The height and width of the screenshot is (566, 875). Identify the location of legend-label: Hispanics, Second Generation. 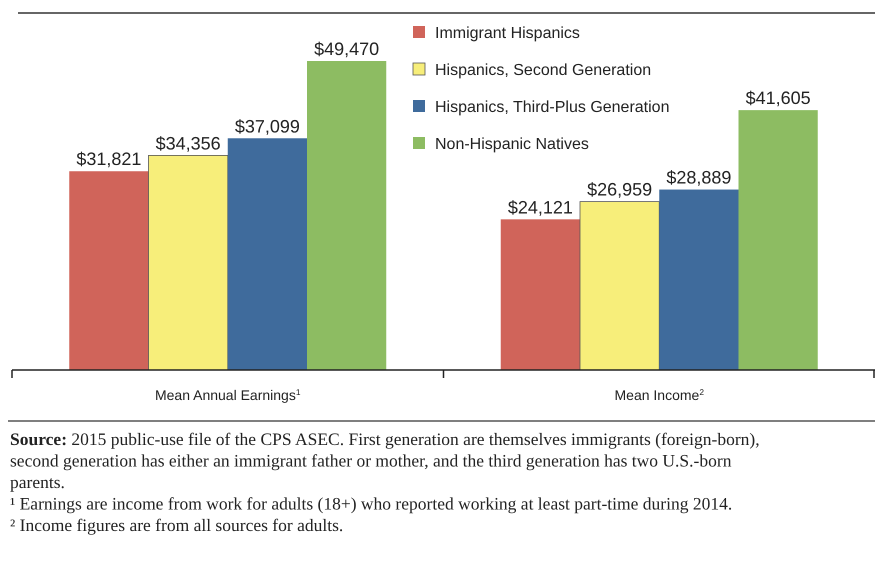
(543, 70).